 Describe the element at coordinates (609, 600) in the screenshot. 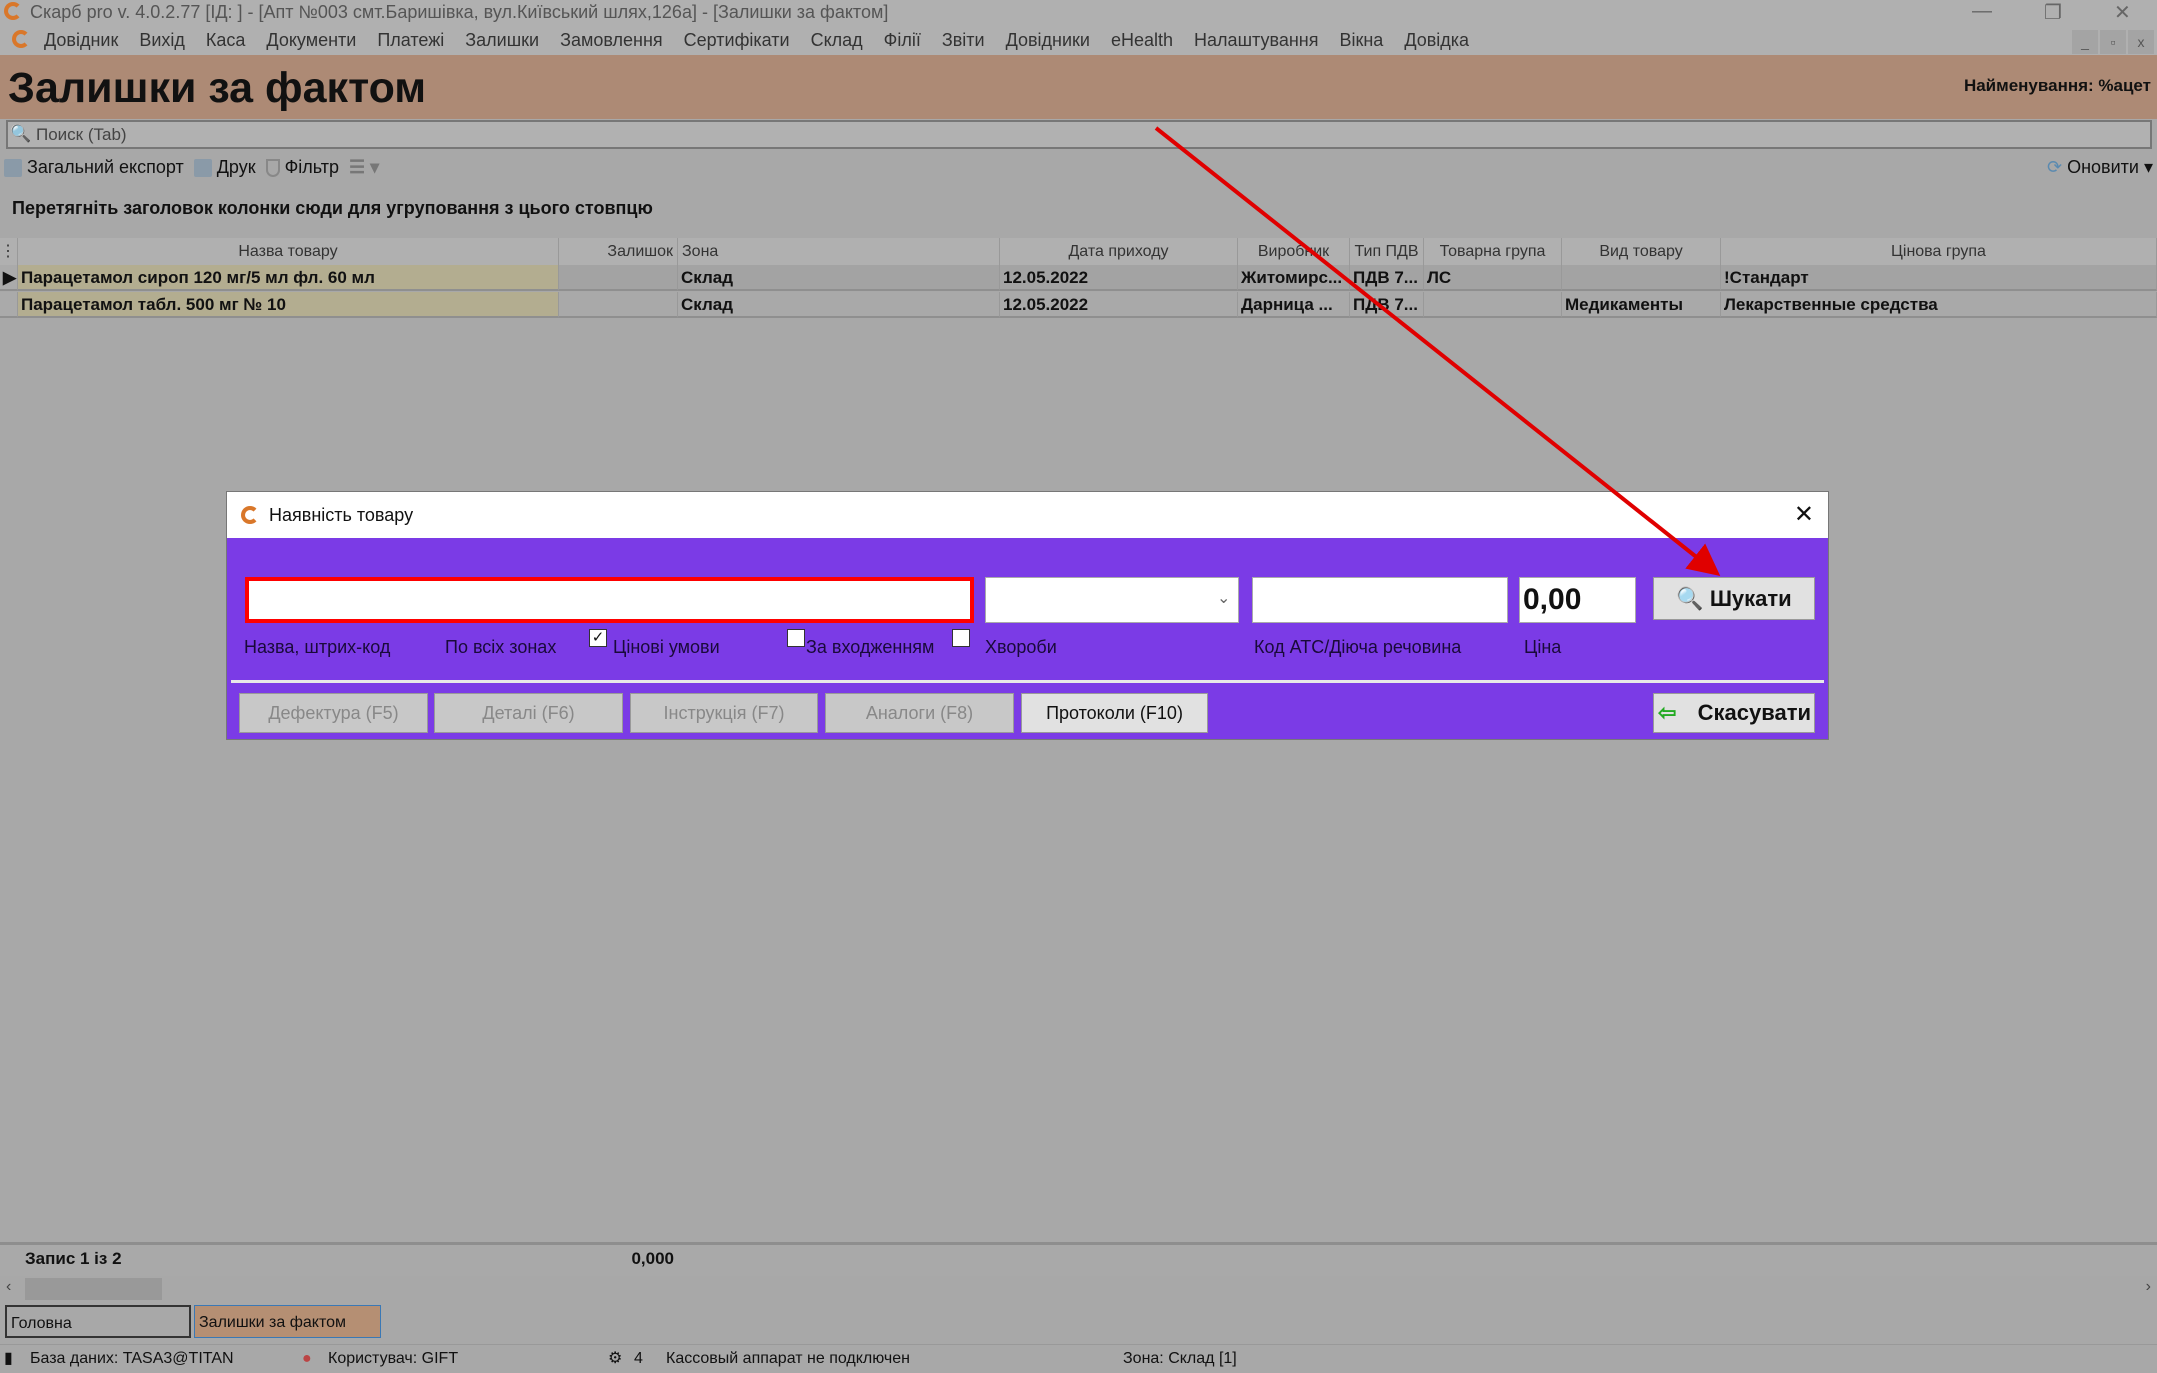

I see `name-barcode-input` at that location.